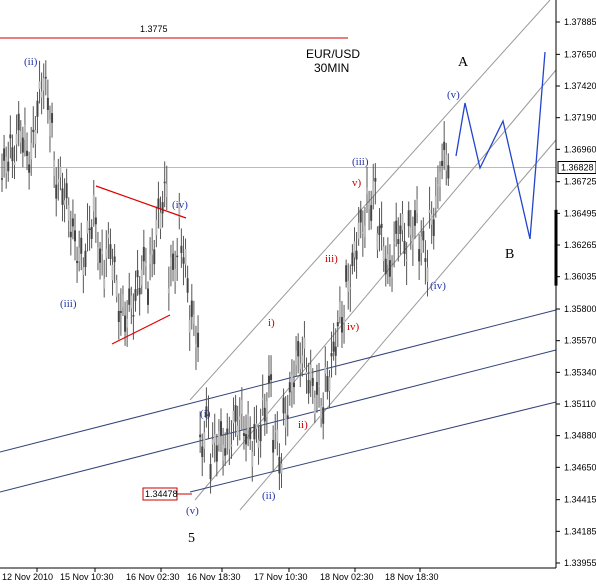 The image size is (596, 586). I want to click on wave-label-red: ii), so click(303, 425).